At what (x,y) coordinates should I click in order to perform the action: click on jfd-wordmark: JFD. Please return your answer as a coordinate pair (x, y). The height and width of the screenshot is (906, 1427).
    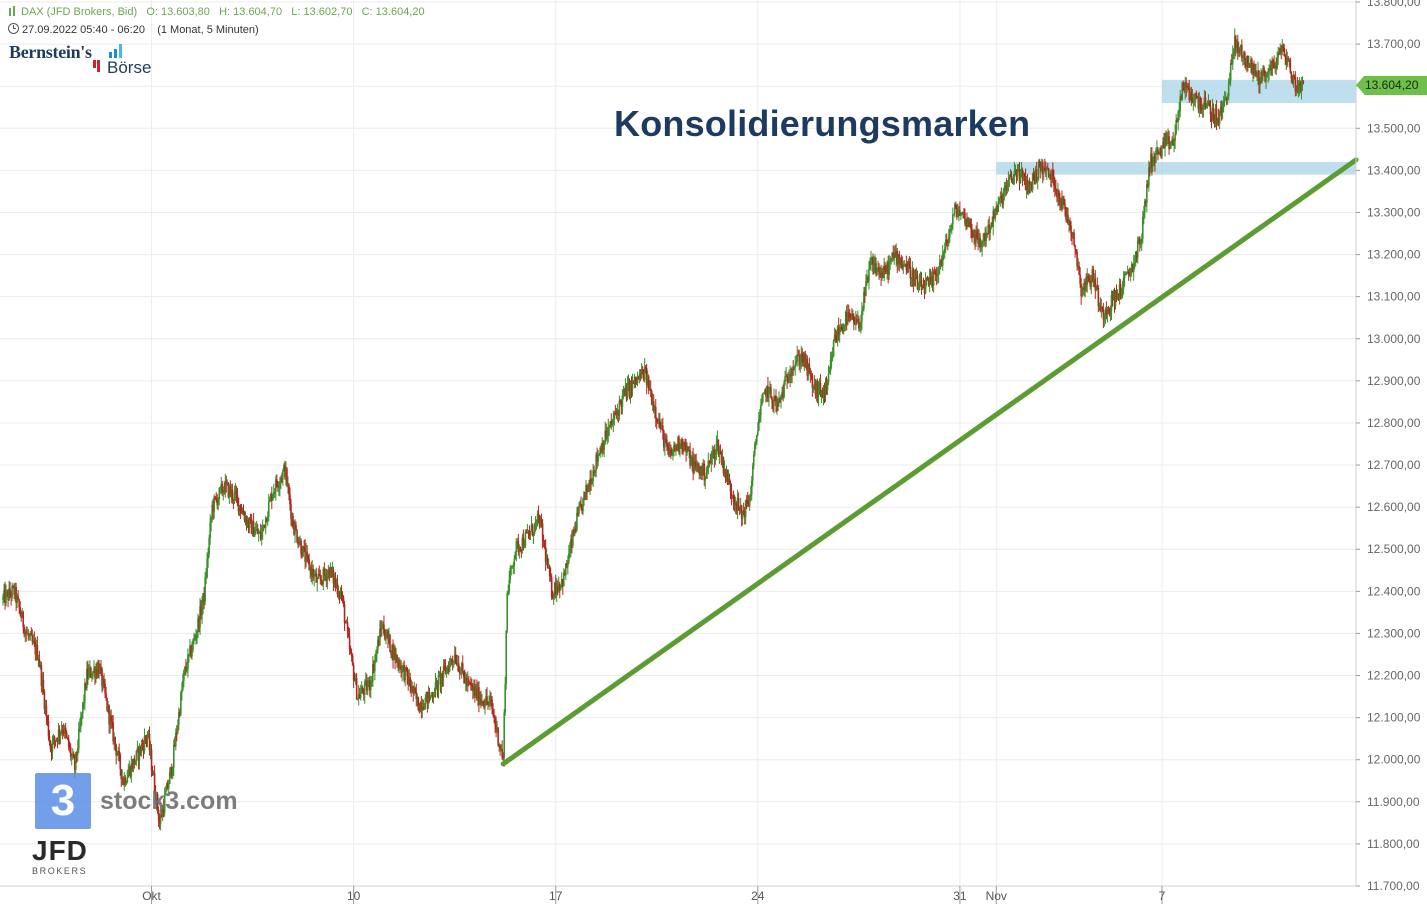
    Looking at the image, I should click on (64, 851).